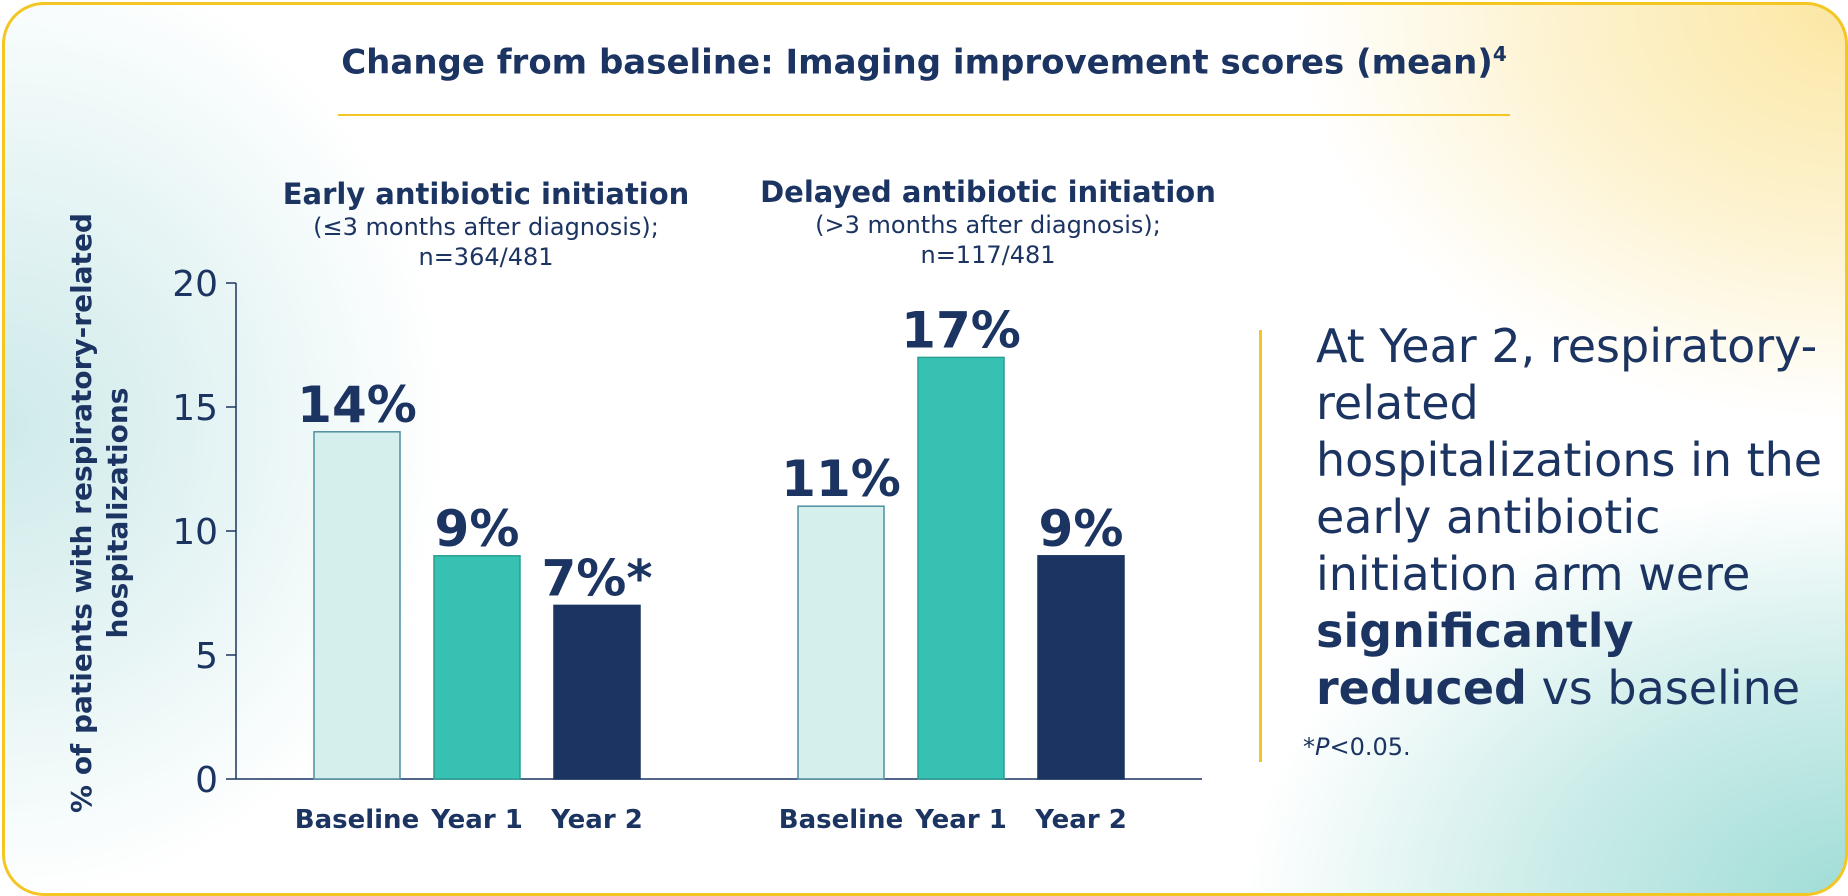 The image size is (1848, 896). Describe the element at coordinates (195, 284) in the screenshot. I see `y-tick-label: 20` at that location.